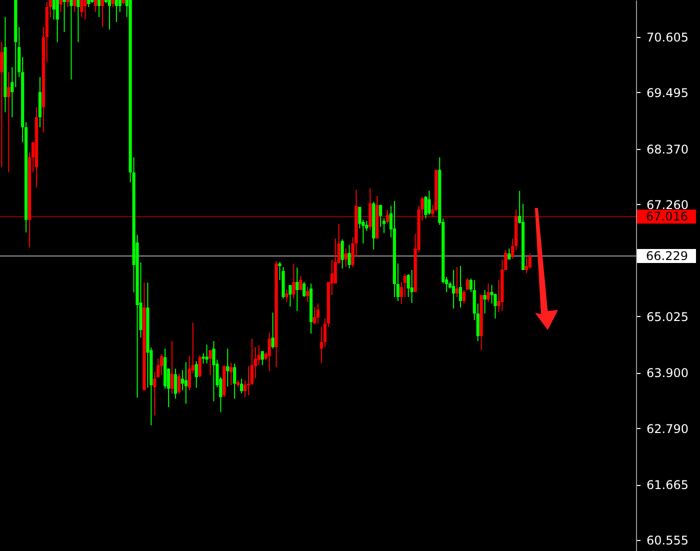 Image resolution: width=700 pixels, height=551 pixels. What do you see at coordinates (667, 256) in the screenshot?
I see `ref-line-label: 66.229` at bounding box center [667, 256].